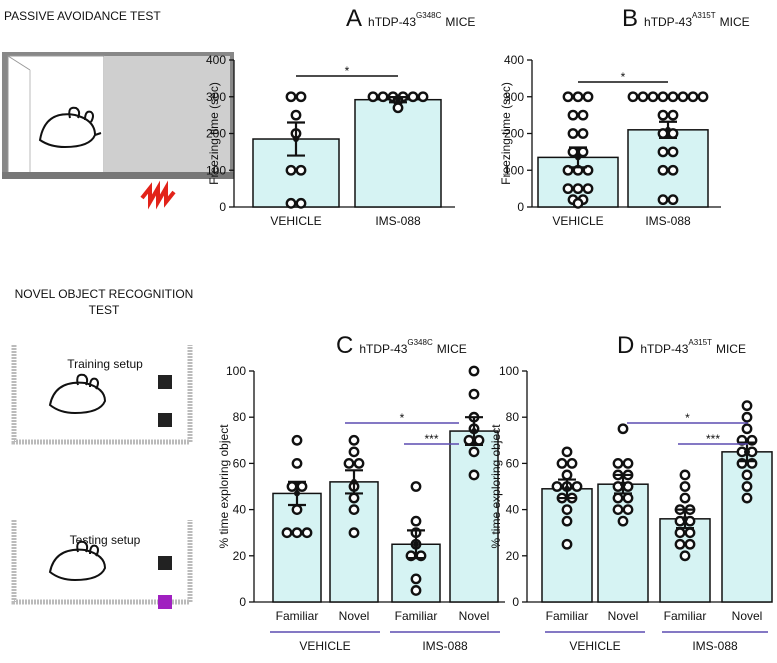 The width and height of the screenshot is (777, 663). What do you see at coordinates (630, 18) in the screenshot?
I see `panel-letter: B` at bounding box center [630, 18].